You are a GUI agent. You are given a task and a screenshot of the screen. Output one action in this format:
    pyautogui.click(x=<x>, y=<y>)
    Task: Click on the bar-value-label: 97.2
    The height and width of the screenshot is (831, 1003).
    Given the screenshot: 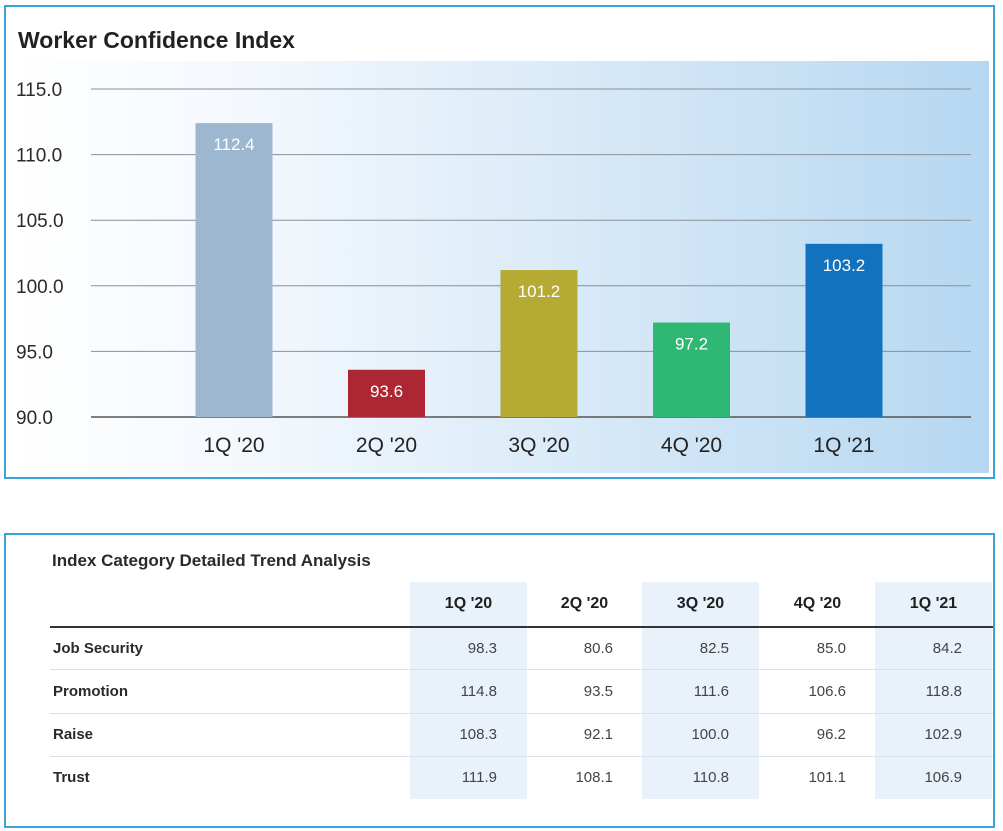 What is the action you would take?
    pyautogui.click(x=691, y=344)
    